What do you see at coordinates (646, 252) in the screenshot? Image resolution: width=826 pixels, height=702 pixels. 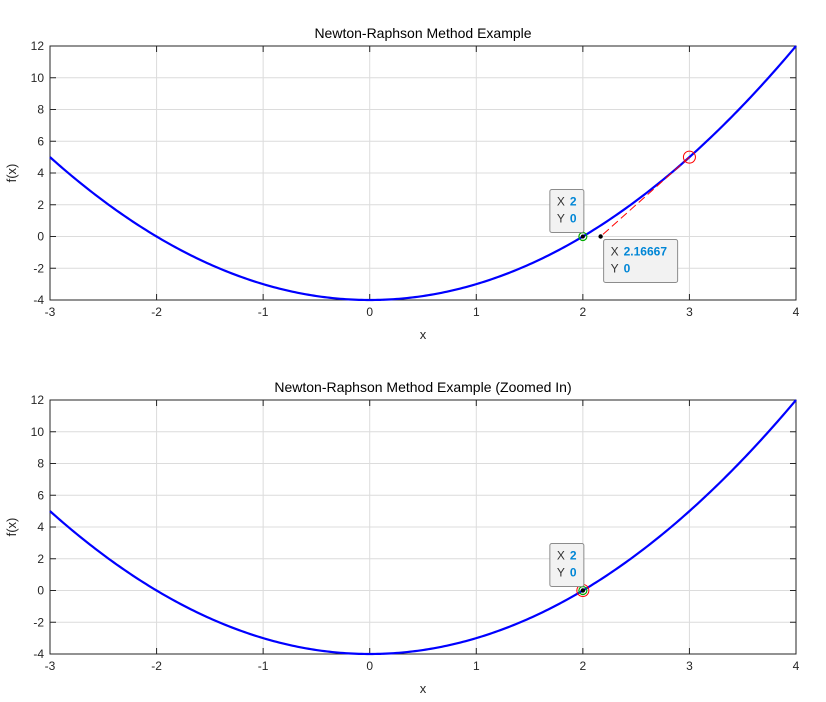 I see `datatip-x-value: 2.16667` at bounding box center [646, 252].